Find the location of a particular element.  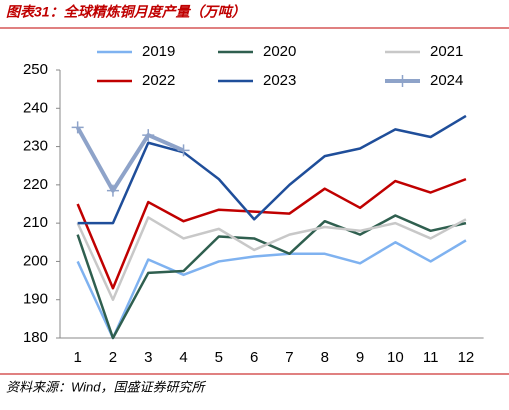

x-tick-label: 9 is located at coordinates (360, 357).